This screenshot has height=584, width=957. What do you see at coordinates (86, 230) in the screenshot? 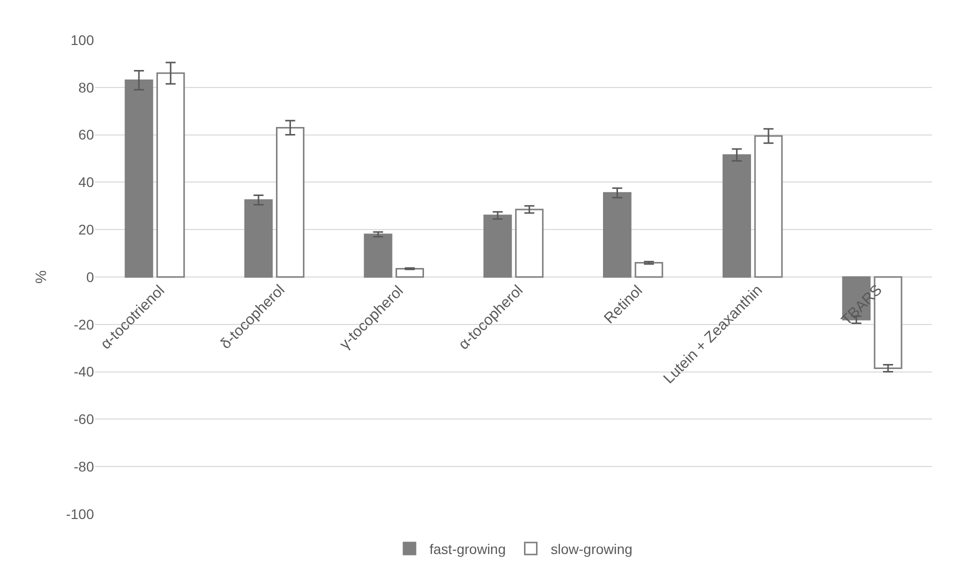
I see `y-tick-label: 20` at bounding box center [86, 230].